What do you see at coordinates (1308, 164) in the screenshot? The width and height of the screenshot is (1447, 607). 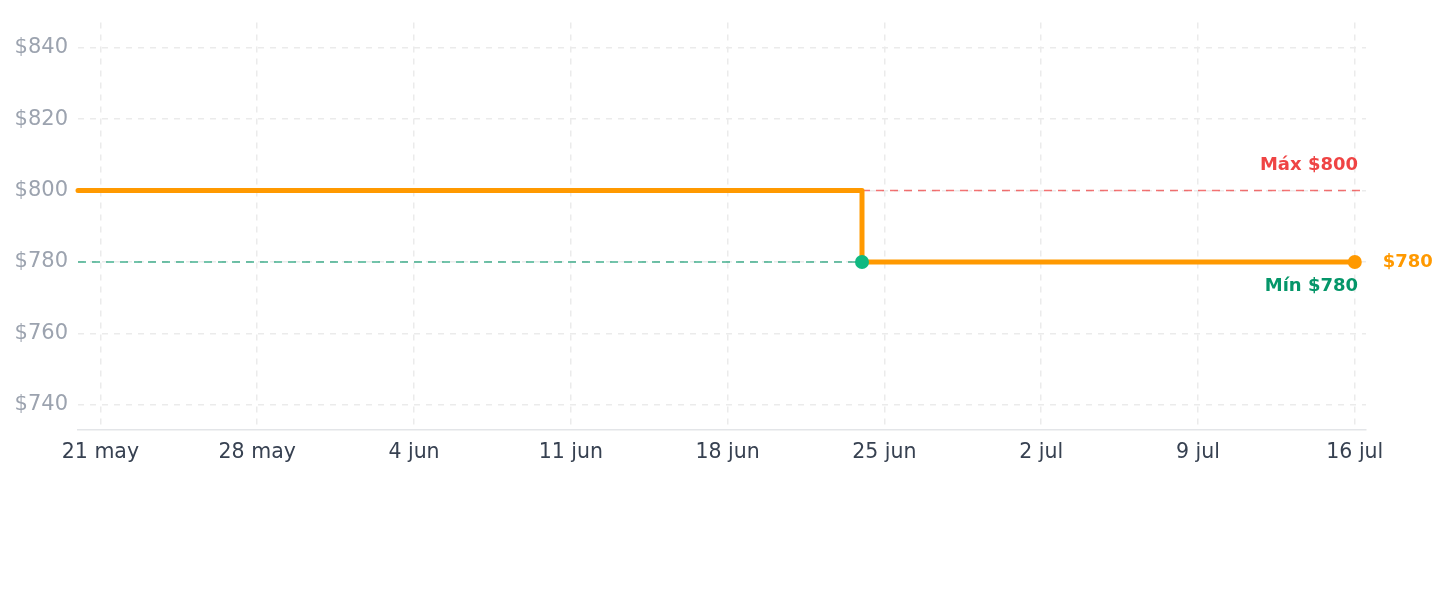 I see `ref-line-label: Máx $800` at bounding box center [1308, 164].